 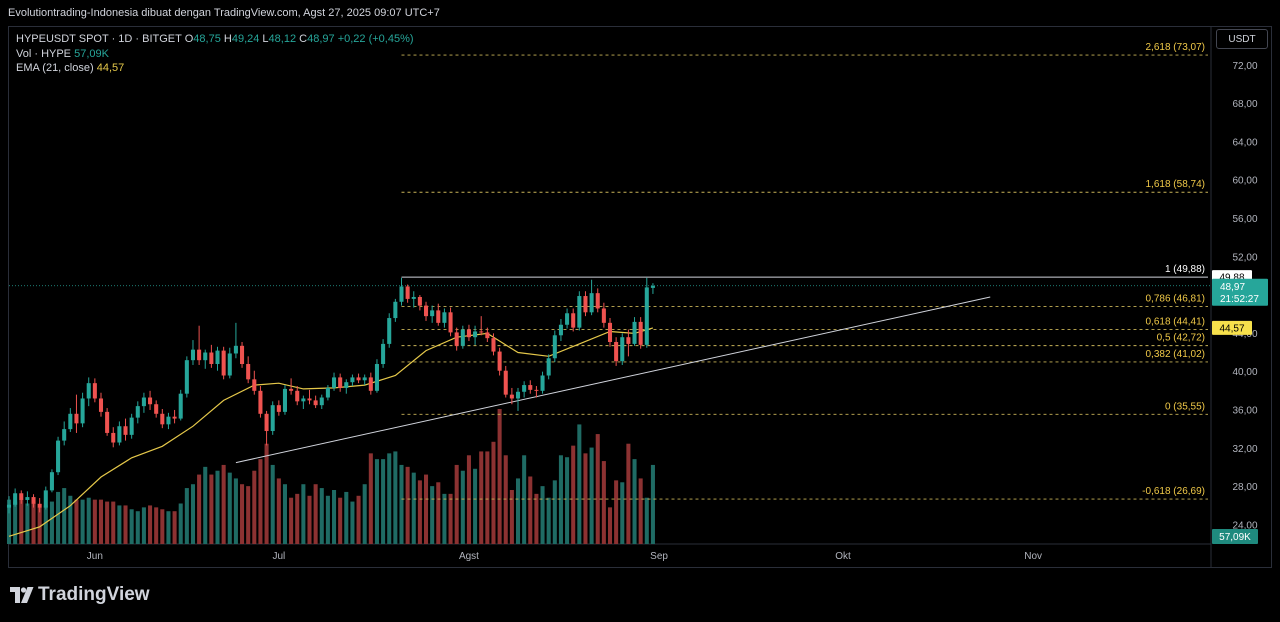 I want to click on volume-badge: 57,09K, so click(x=1235, y=537).